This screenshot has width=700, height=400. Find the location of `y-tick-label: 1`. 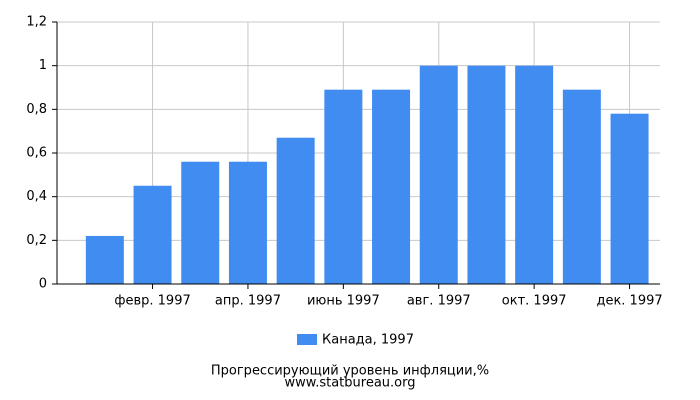

y-tick-label: 1 is located at coordinates (43, 65).